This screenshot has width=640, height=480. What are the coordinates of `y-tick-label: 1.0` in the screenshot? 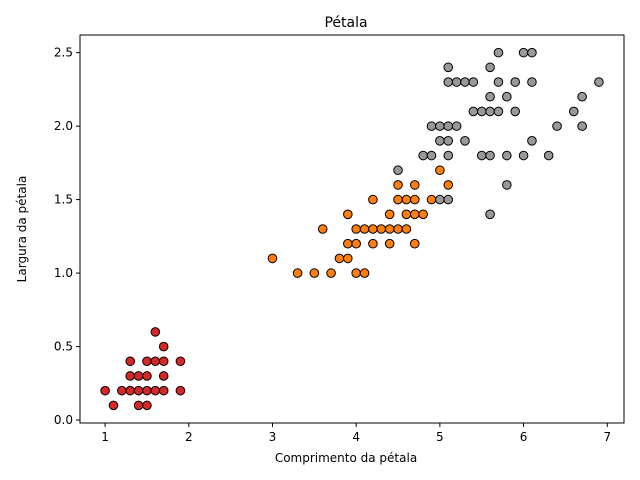 It's located at (63, 273).